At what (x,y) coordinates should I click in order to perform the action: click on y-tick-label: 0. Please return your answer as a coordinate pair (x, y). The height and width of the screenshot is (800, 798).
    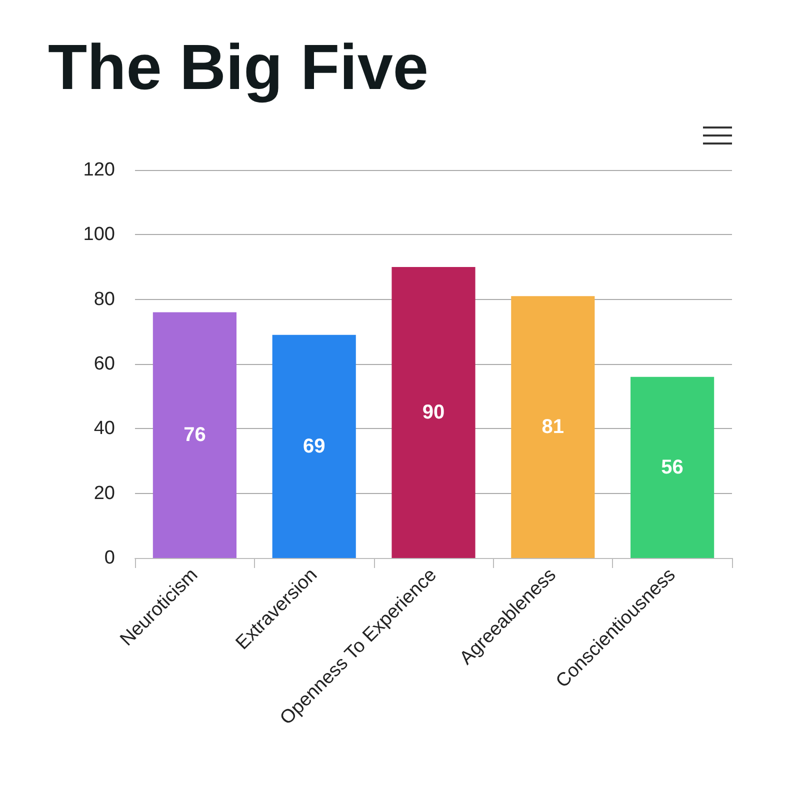
    Looking at the image, I should click on (109, 558).